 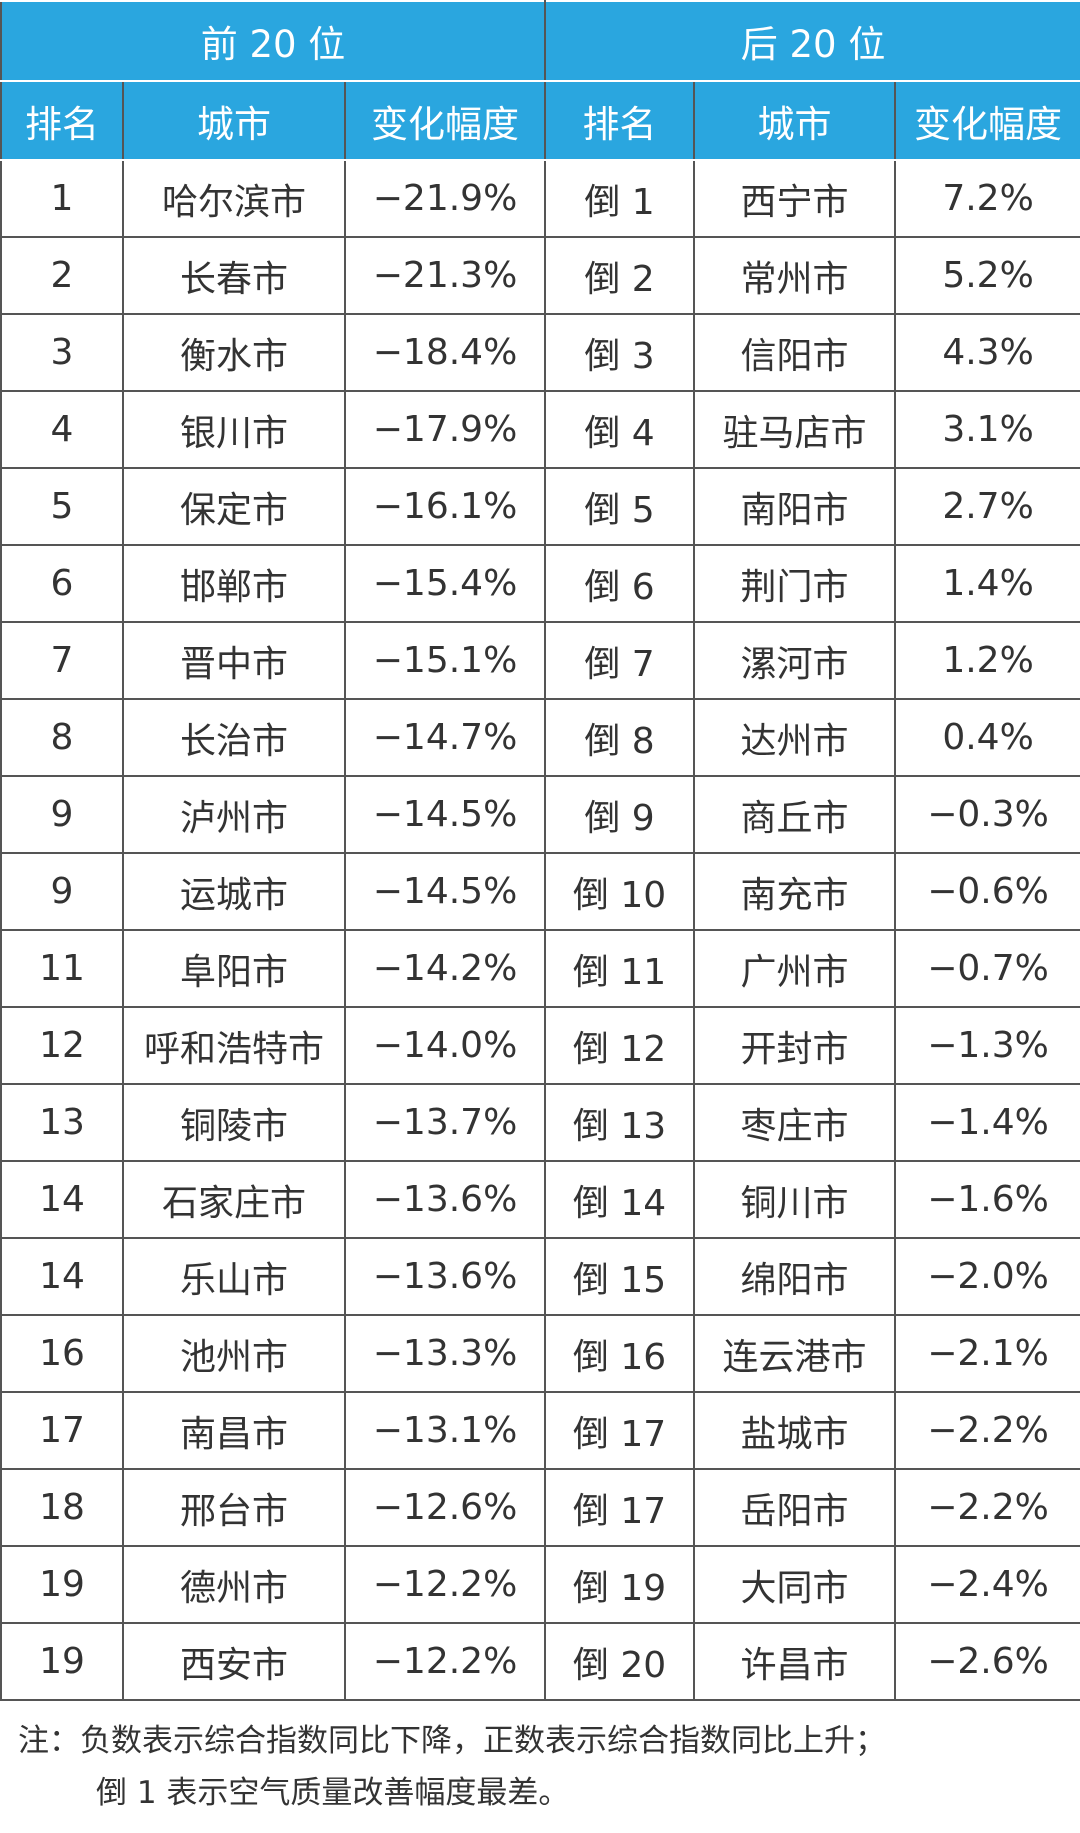 I want to click on table-cell: 16, so click(x=62, y=1353).